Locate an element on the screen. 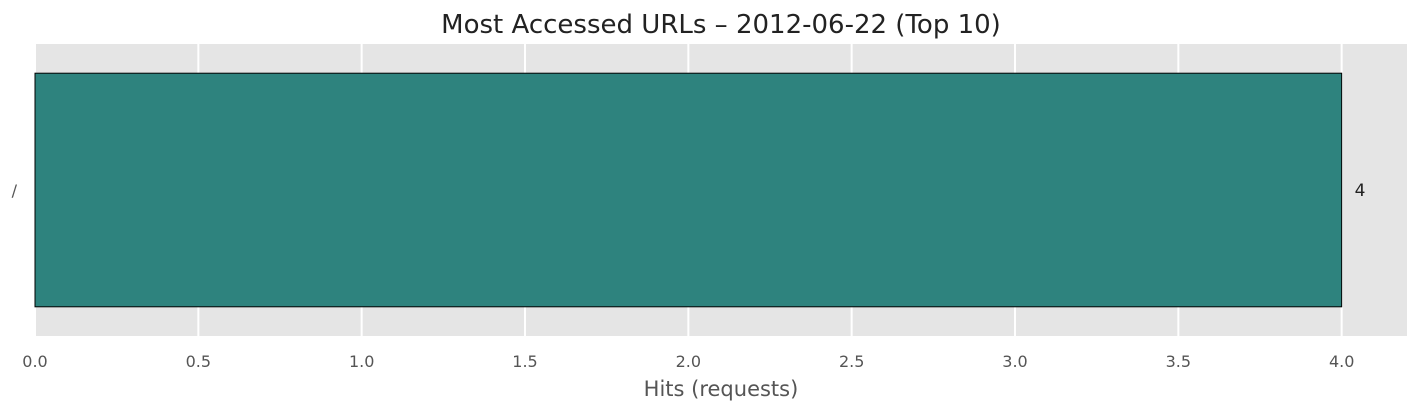 Image resolution: width=1420 pixels, height=417 pixels. x-tick-label: 3.0 is located at coordinates (1014, 361).